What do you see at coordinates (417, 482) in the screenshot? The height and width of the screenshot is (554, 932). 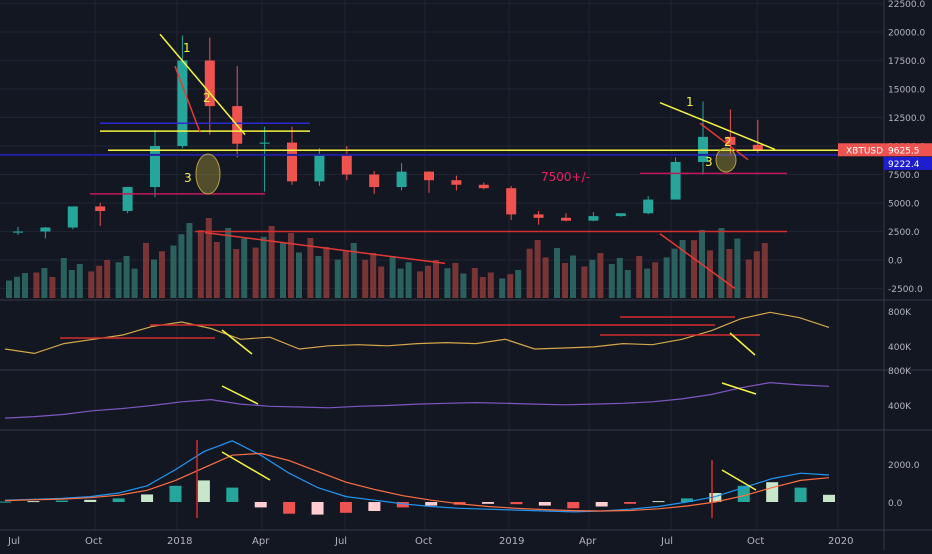 I see `signal-line` at bounding box center [417, 482].